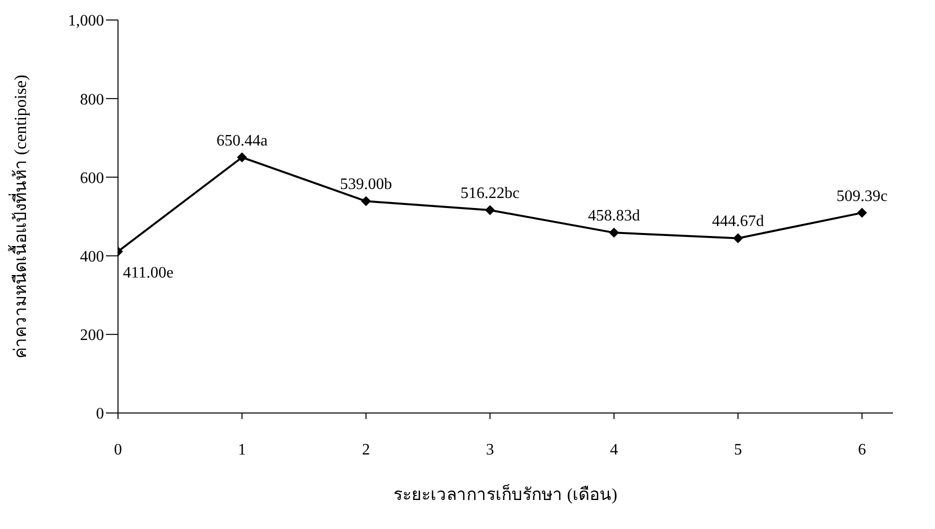 This screenshot has height=529, width=935. What do you see at coordinates (100, 414) in the screenshot?
I see `y-tick-label: 0` at bounding box center [100, 414].